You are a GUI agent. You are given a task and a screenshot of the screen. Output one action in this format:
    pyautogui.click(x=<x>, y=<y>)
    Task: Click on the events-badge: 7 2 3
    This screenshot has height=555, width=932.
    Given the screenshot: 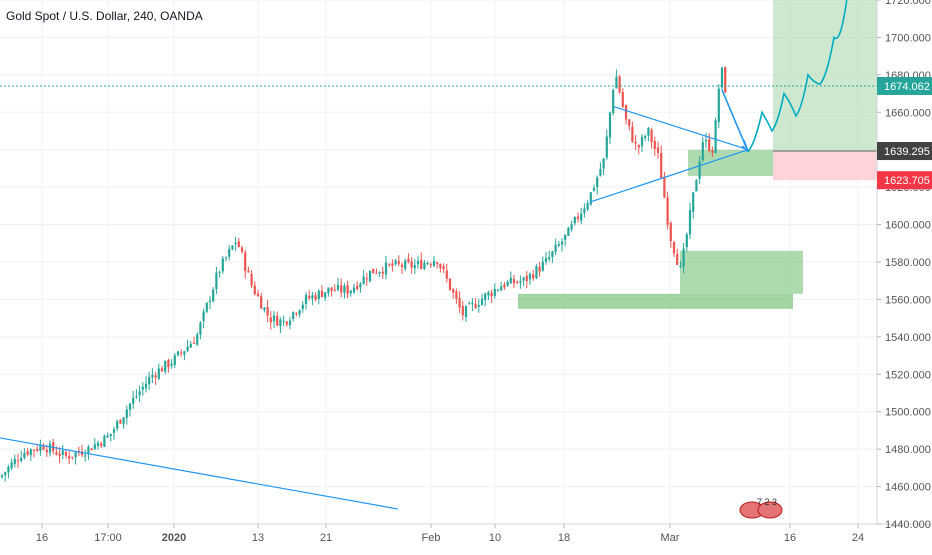 What is the action you would take?
    pyautogui.click(x=761, y=508)
    